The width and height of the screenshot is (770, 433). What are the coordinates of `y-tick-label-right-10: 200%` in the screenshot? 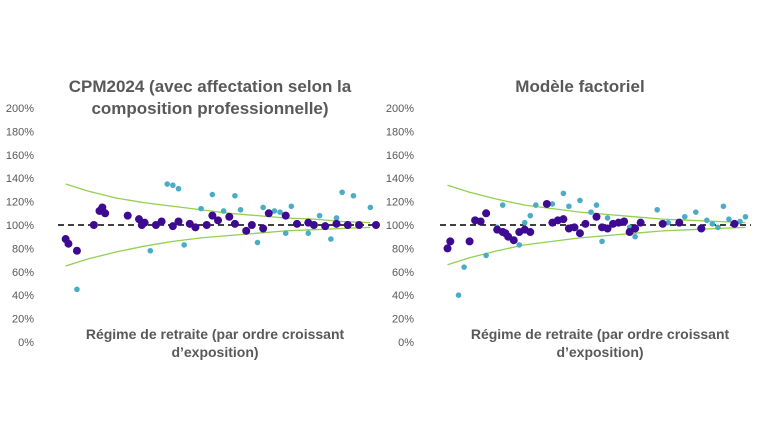 It's located at (400, 109).